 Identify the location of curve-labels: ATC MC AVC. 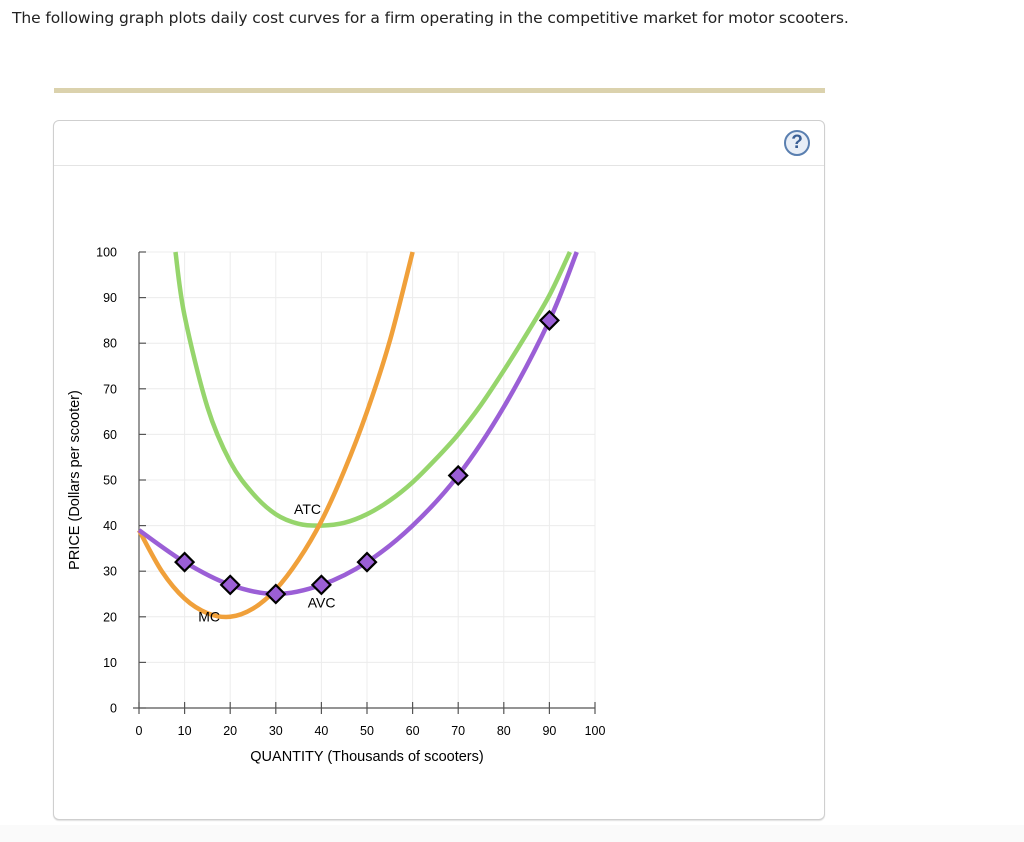
(266, 562).